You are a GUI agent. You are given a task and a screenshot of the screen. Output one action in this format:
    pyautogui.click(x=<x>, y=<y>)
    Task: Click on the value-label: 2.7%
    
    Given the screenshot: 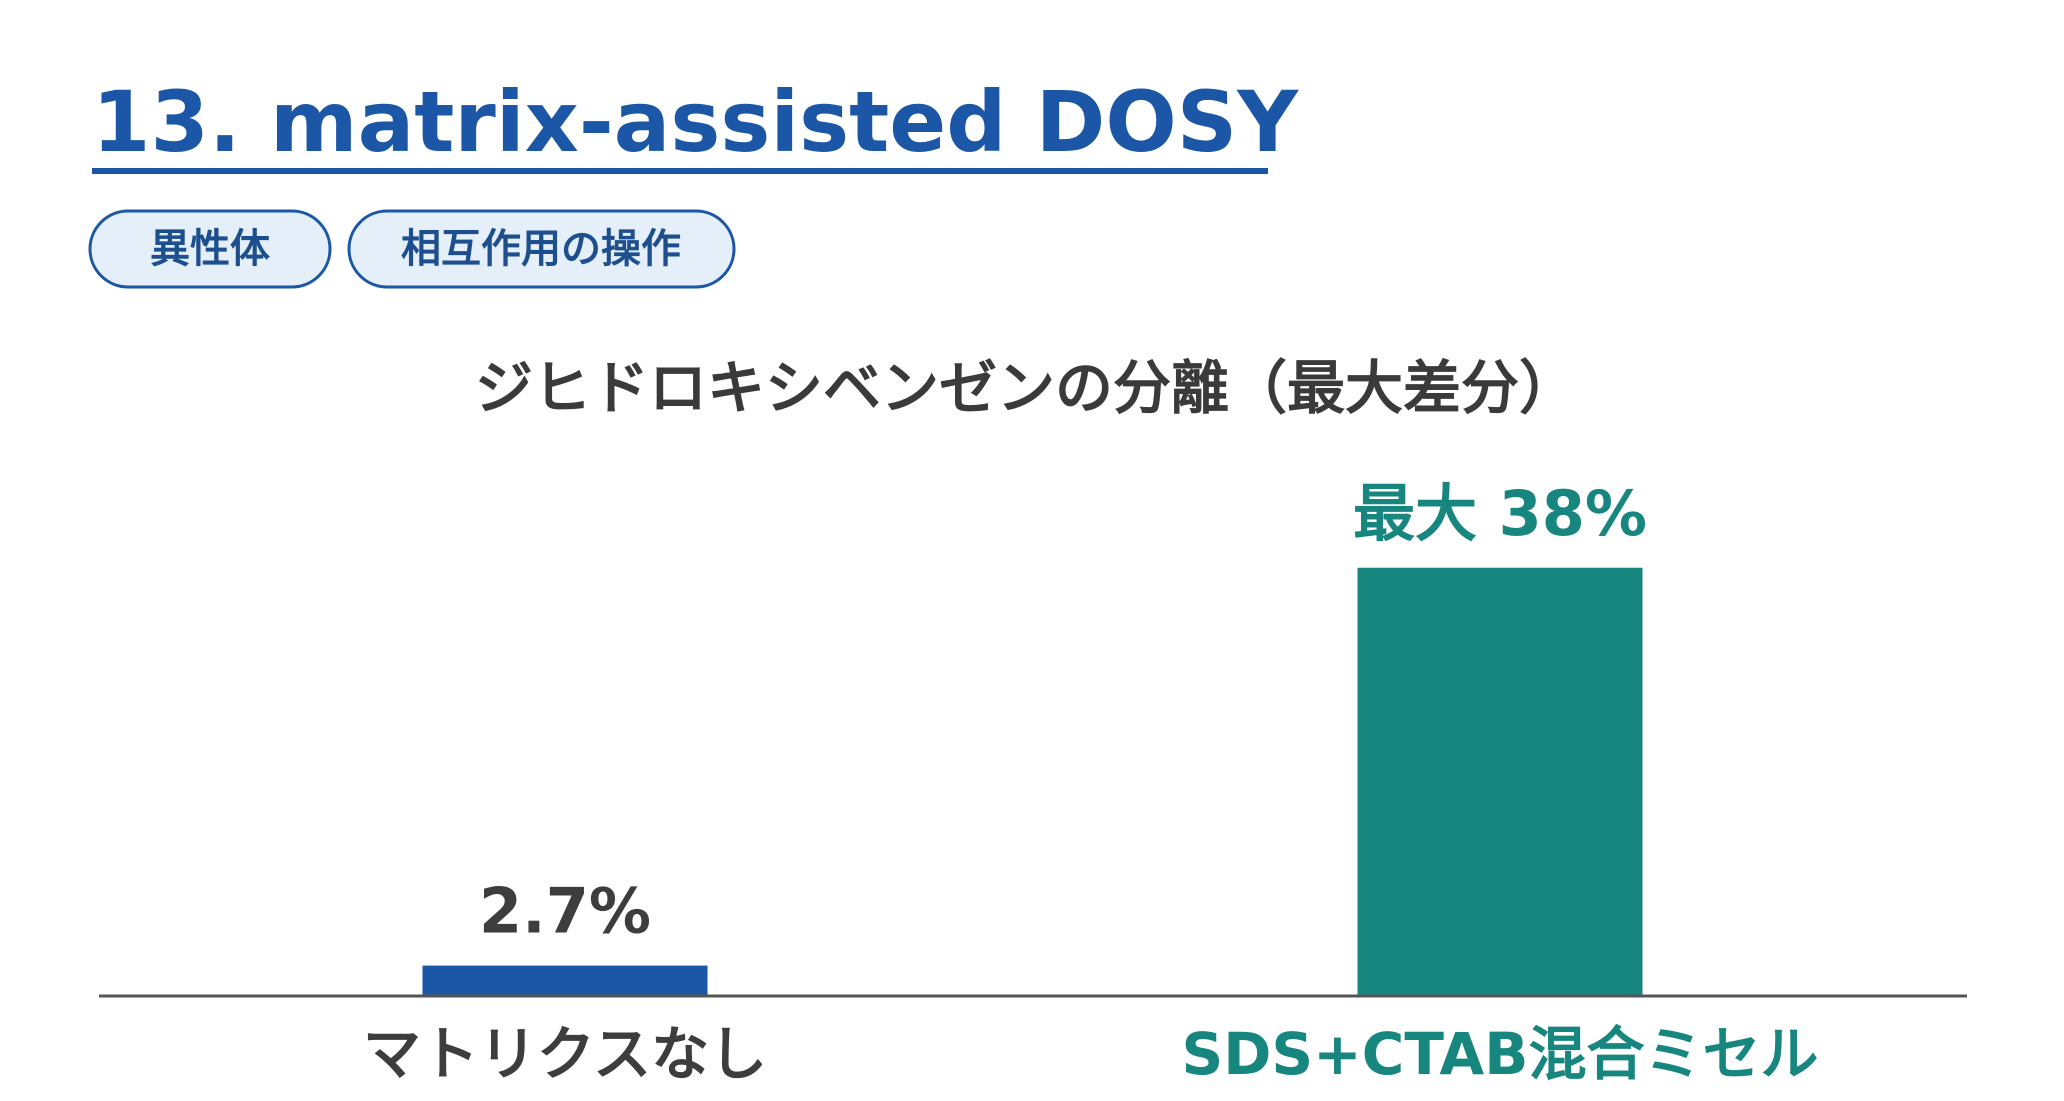 What is the action you would take?
    pyautogui.click(x=565, y=911)
    